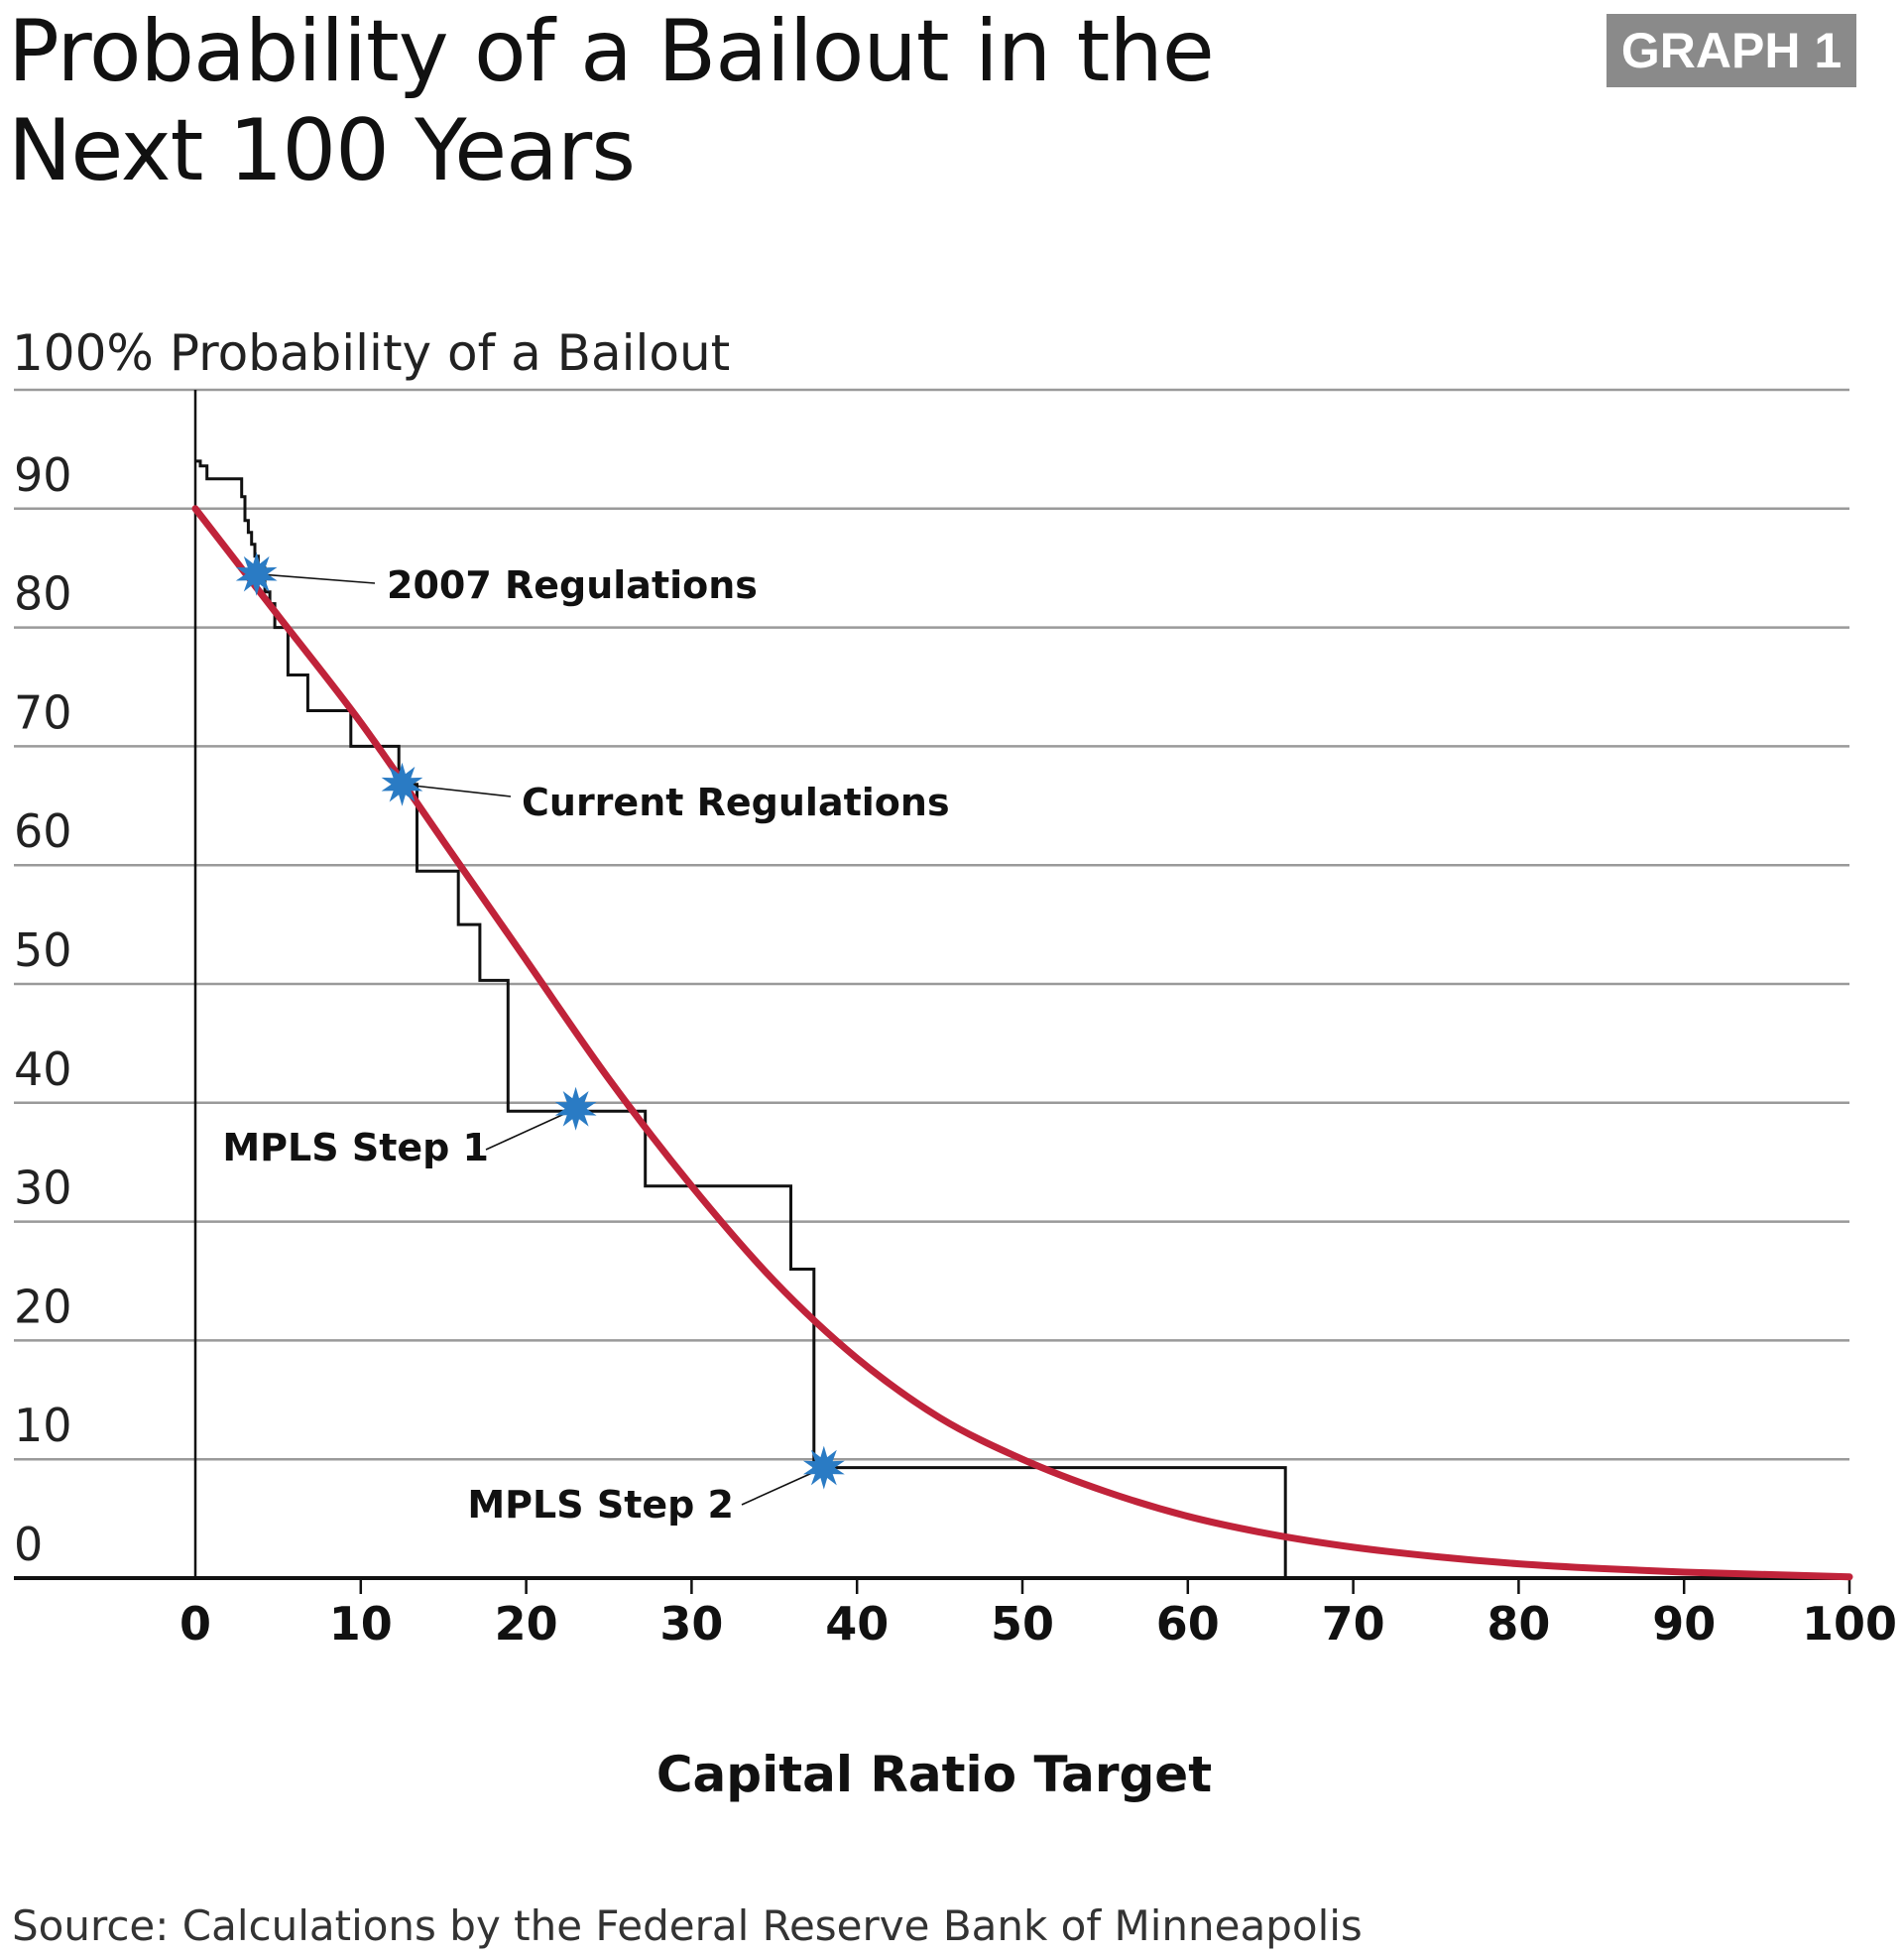 This screenshot has height=1958, width=1904. I want to click on x-tick-label: 60, so click(1188, 1624).